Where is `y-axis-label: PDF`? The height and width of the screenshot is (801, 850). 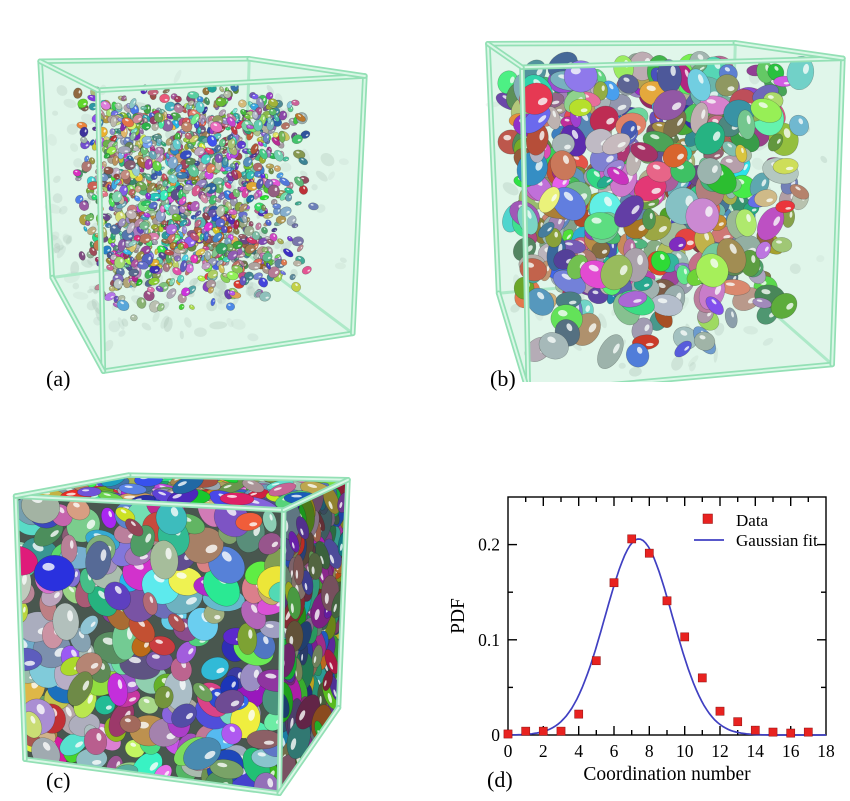
y-axis-label: PDF is located at coordinates (458, 616).